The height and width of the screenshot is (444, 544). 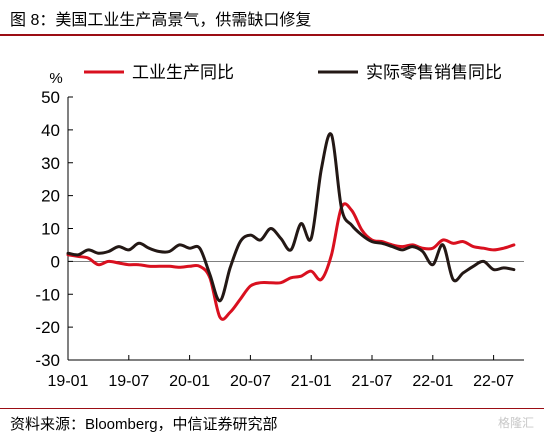 What do you see at coordinates (250, 381) in the screenshot?
I see `x-tick-label: 20-07` at bounding box center [250, 381].